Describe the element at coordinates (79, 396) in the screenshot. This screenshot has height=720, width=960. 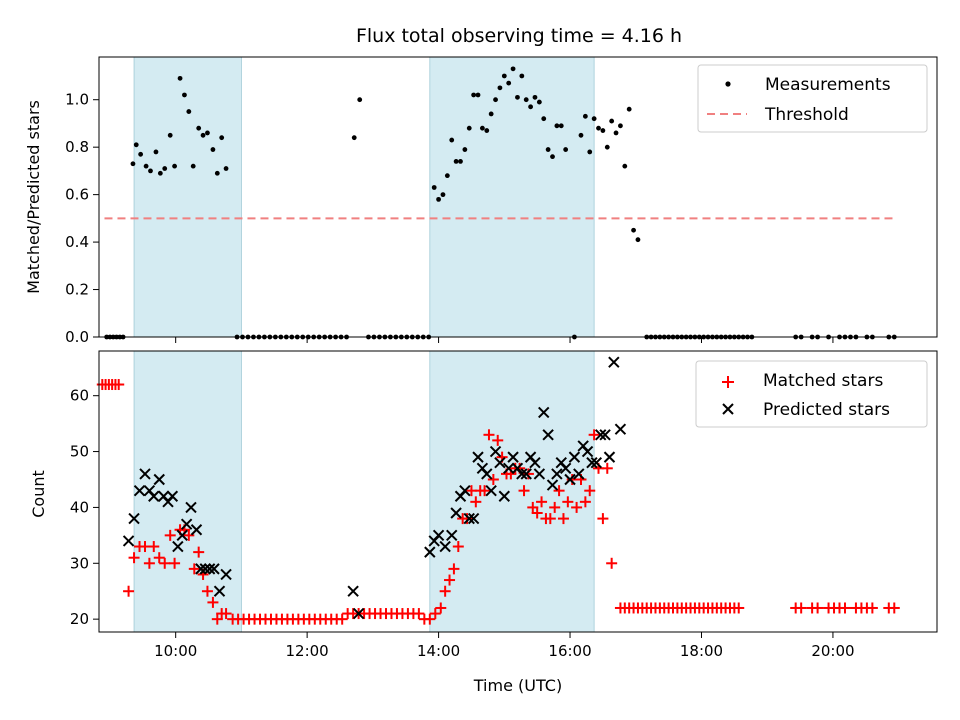
I see `y-tick-label: 60` at that location.